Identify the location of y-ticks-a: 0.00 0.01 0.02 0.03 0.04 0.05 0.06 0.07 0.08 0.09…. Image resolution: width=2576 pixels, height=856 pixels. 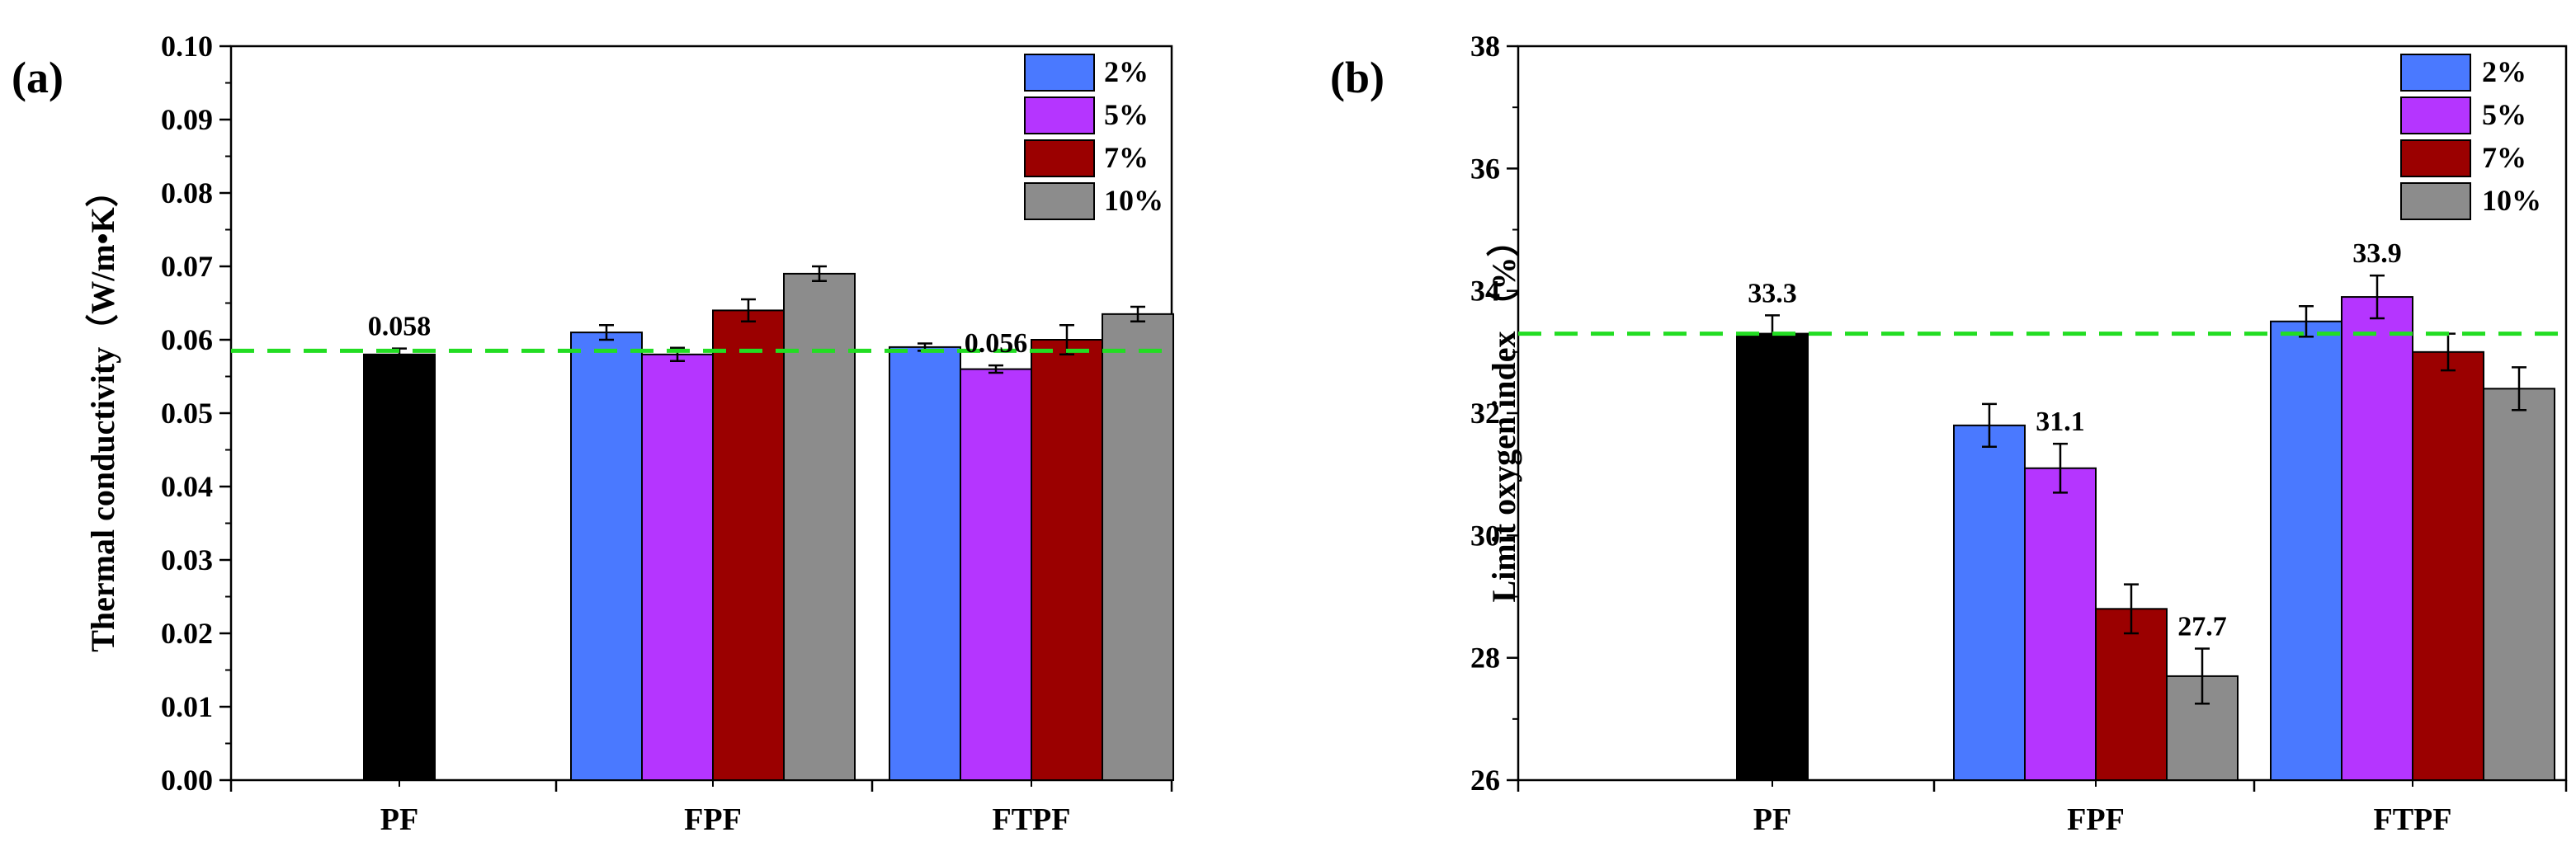
(196, 413).